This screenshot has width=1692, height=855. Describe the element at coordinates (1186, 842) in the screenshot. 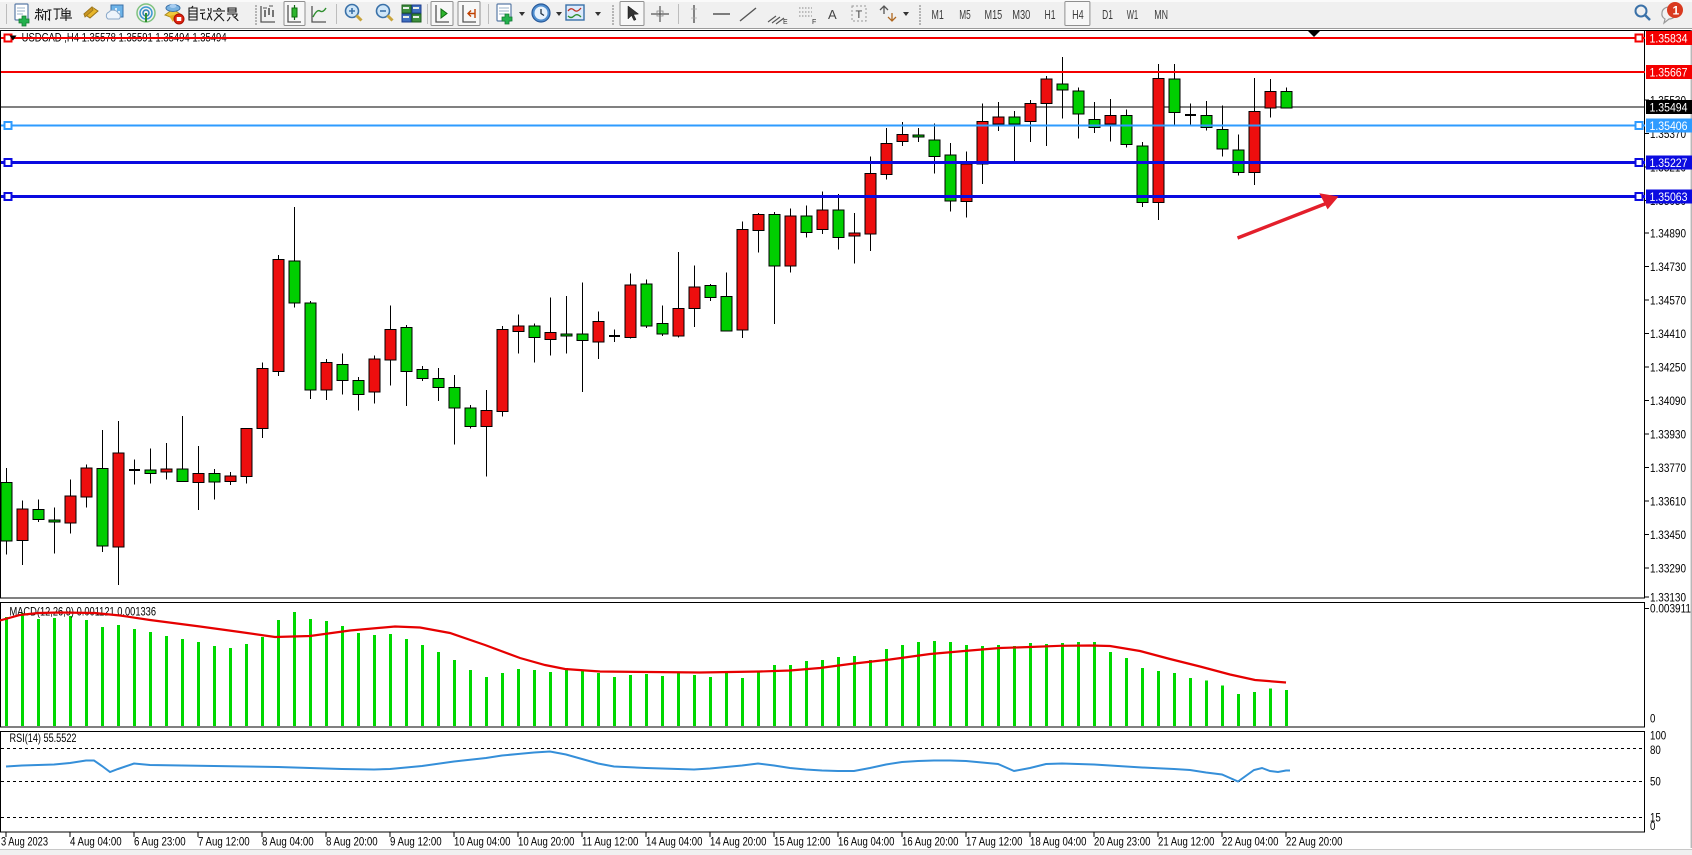

I see `svg-text: 21 Aug 12:00` at that location.